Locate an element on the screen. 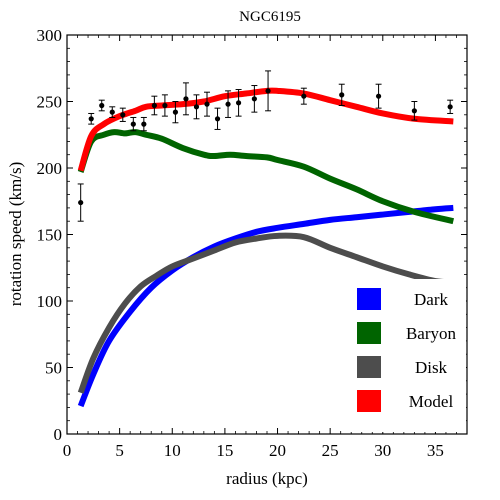 Image resolution: width=500 pixels, height=500 pixels. x-tick-label: 30 is located at coordinates (382, 450).